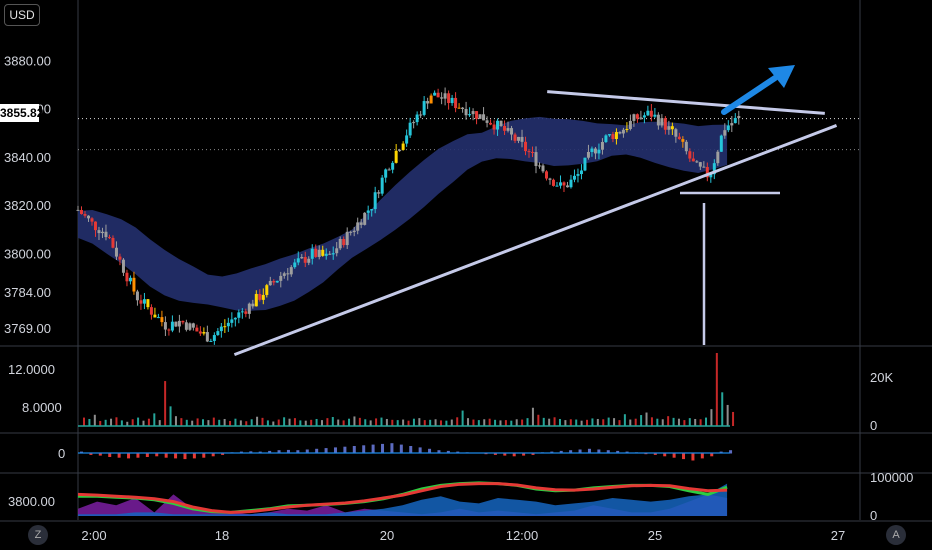 This screenshot has width=932, height=550. What do you see at coordinates (38, 535) in the screenshot?
I see `auto-scale-button: Z` at bounding box center [38, 535].